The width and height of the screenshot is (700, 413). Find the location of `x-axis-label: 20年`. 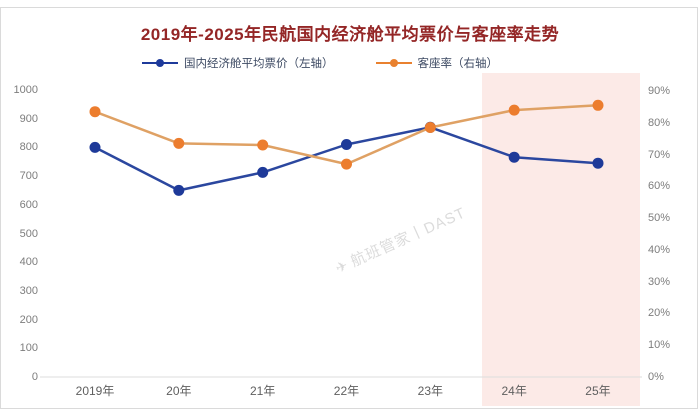

x-axis-label: 20年 is located at coordinates (179, 391).